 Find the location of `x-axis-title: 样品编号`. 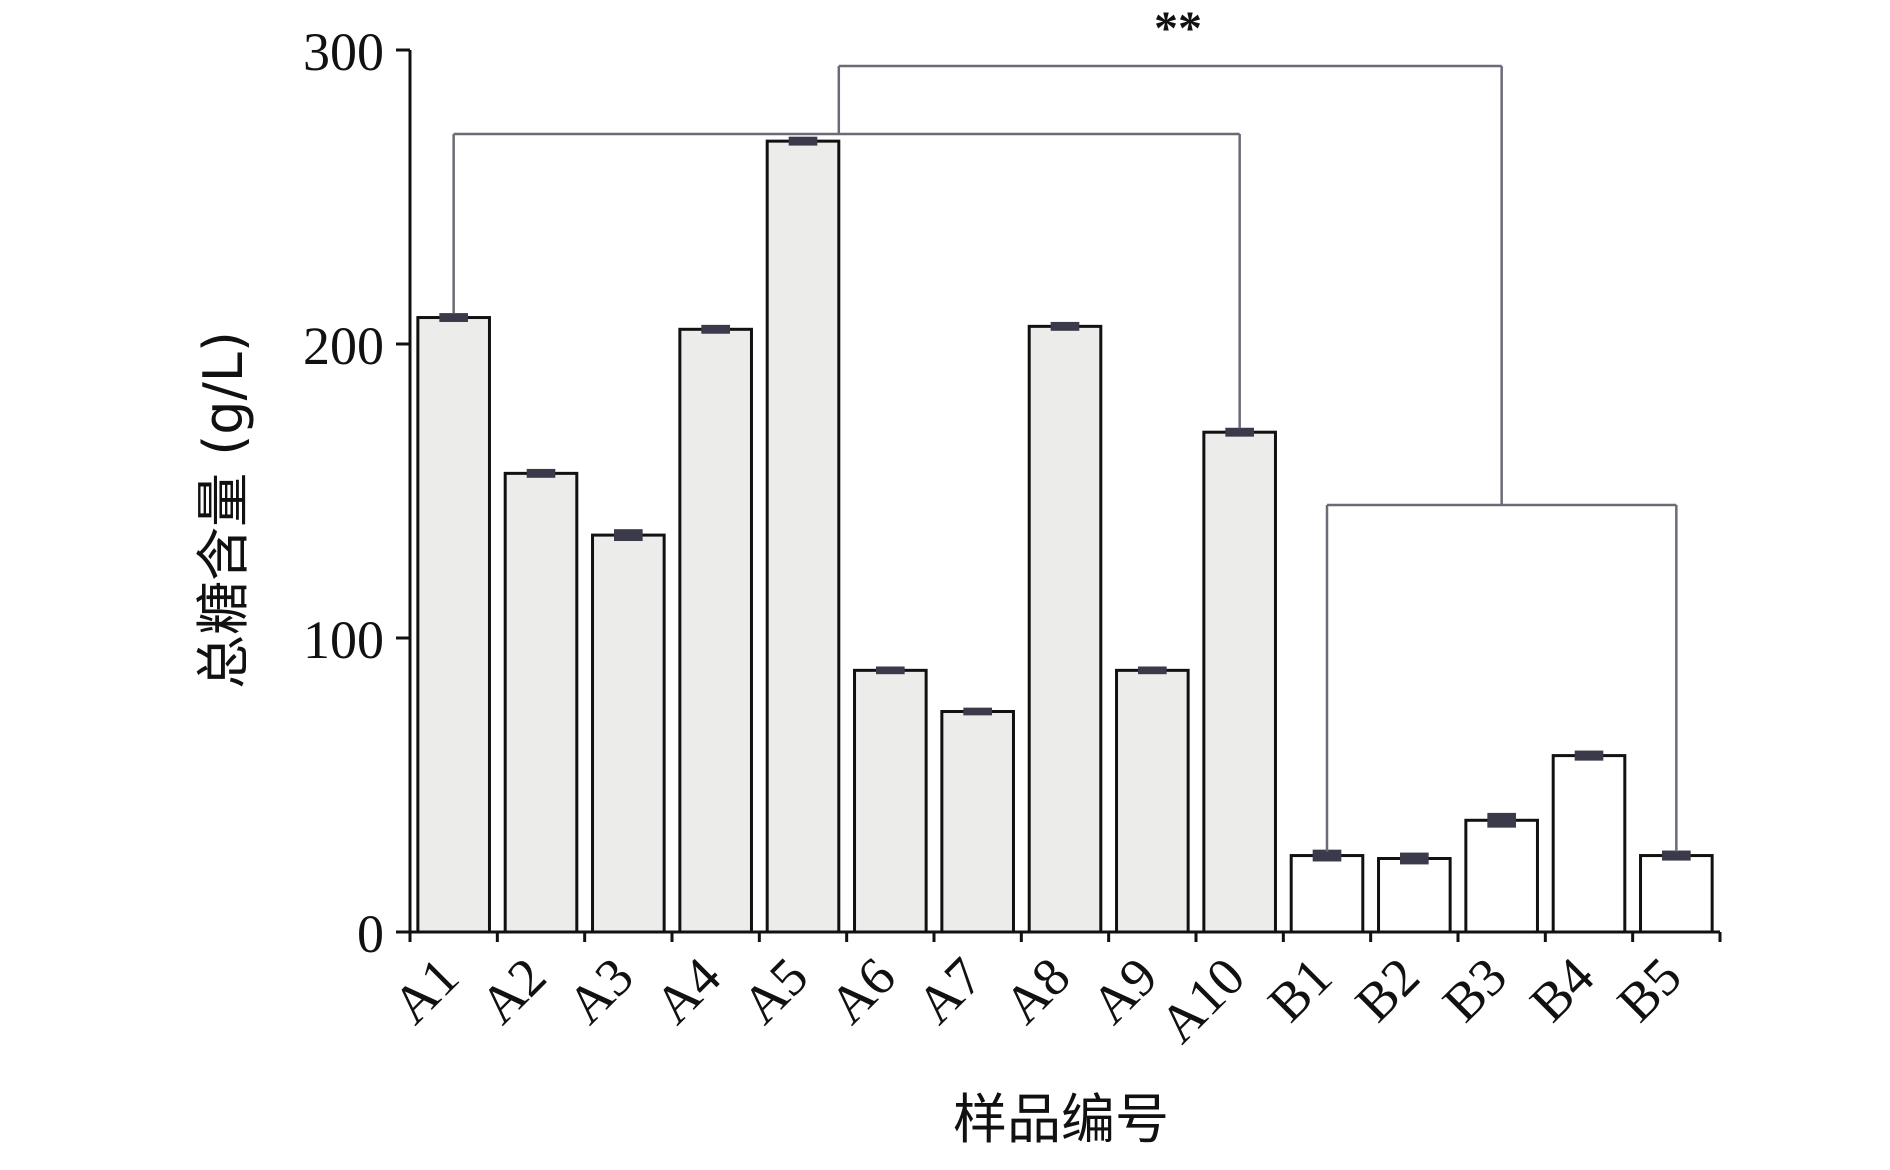

x-axis-title: 样品编号 is located at coordinates (1061, 1119).